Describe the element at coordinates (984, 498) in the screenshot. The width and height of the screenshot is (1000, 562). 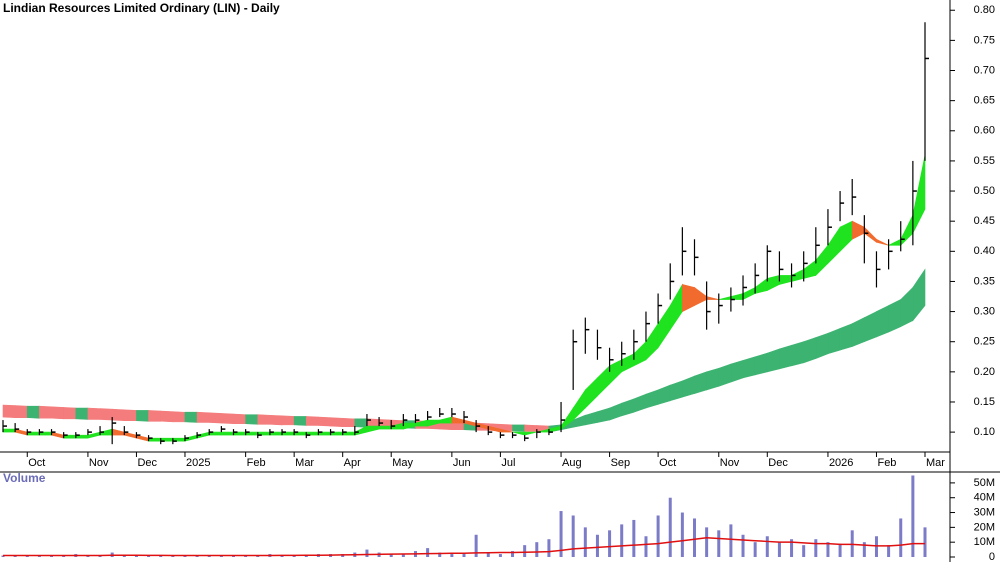
I see `volume-tick-label: 40M` at that location.